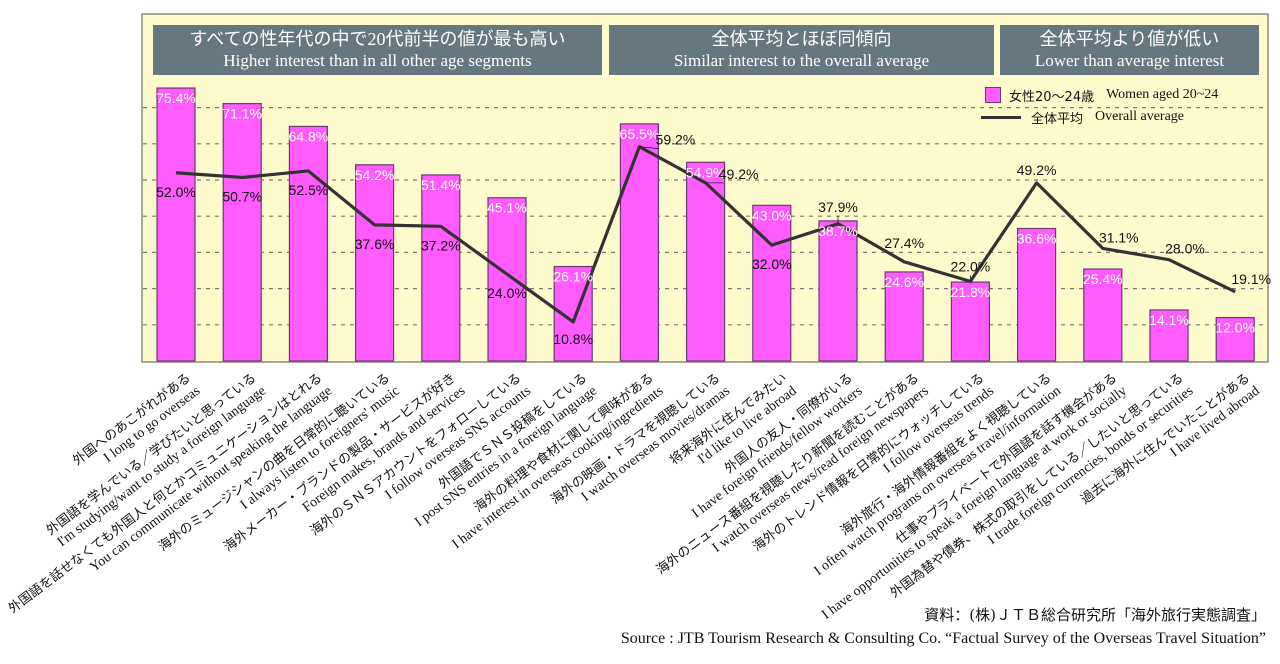 This screenshot has width=1280, height=664. Describe the element at coordinates (838, 207) in the screenshot. I see `line-label-10: 37.9%` at that location.